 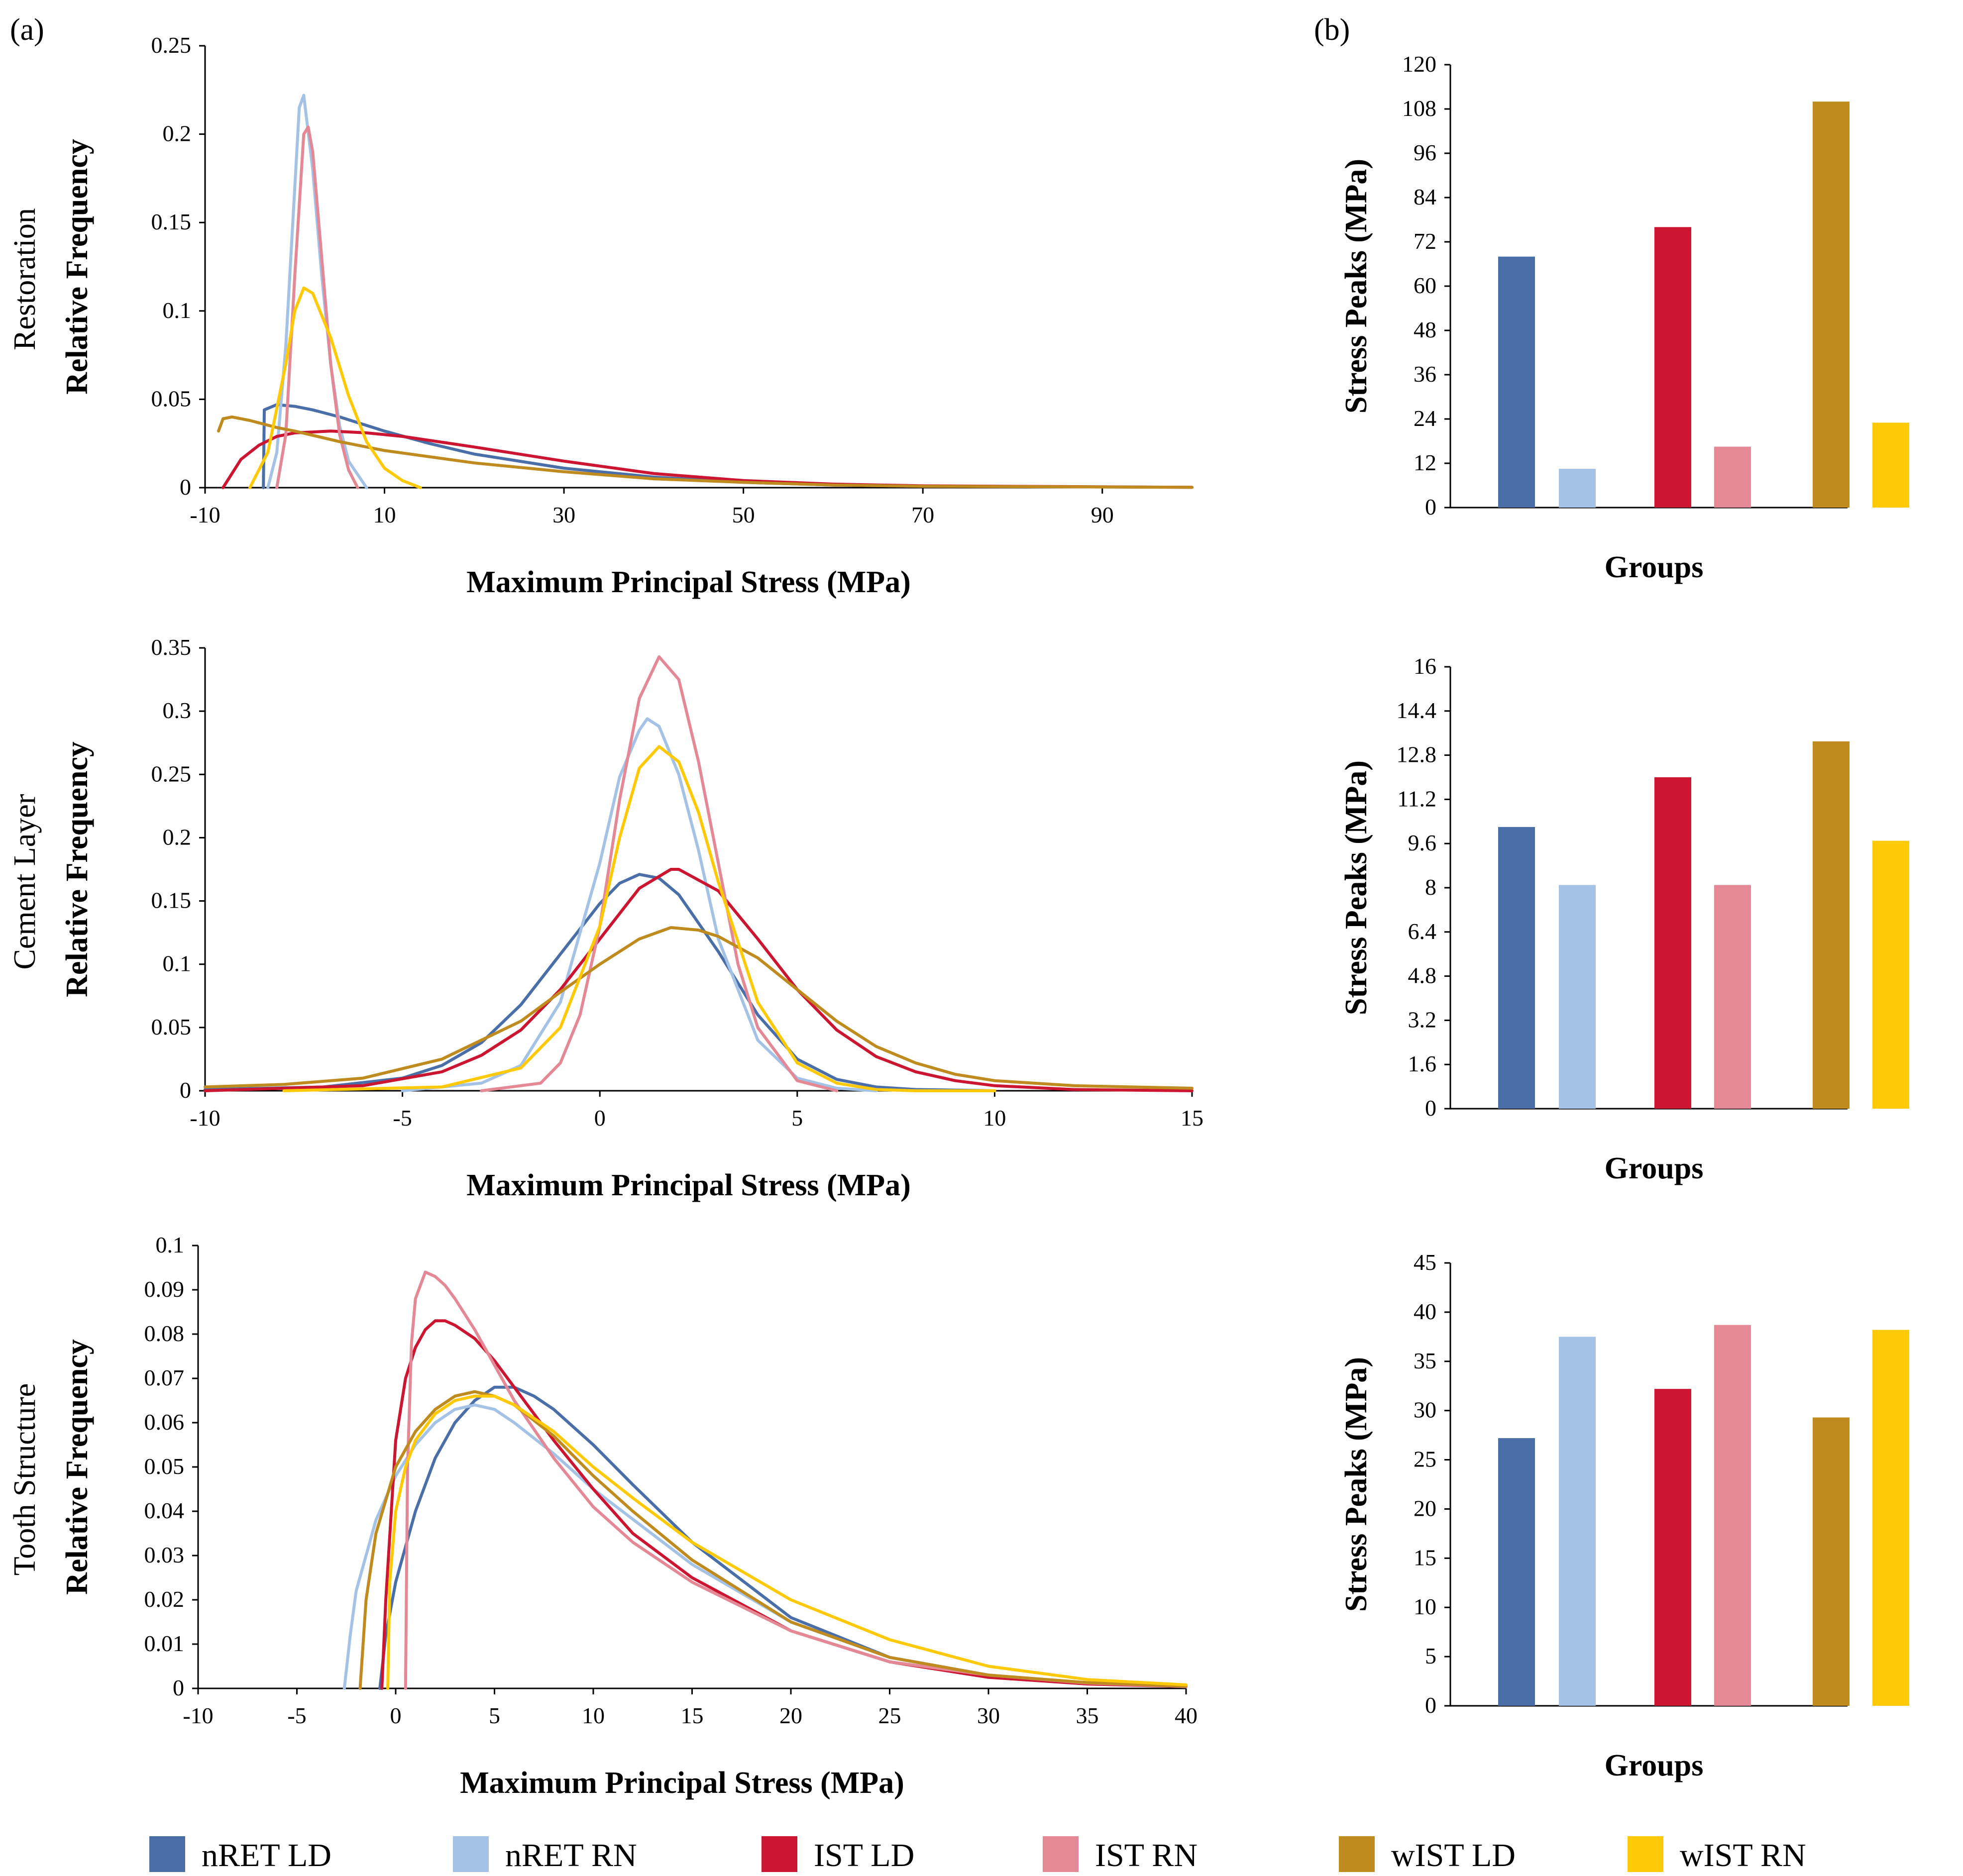 I want to click on legend-label-ist-ld: IST LD, so click(x=864, y=1855).